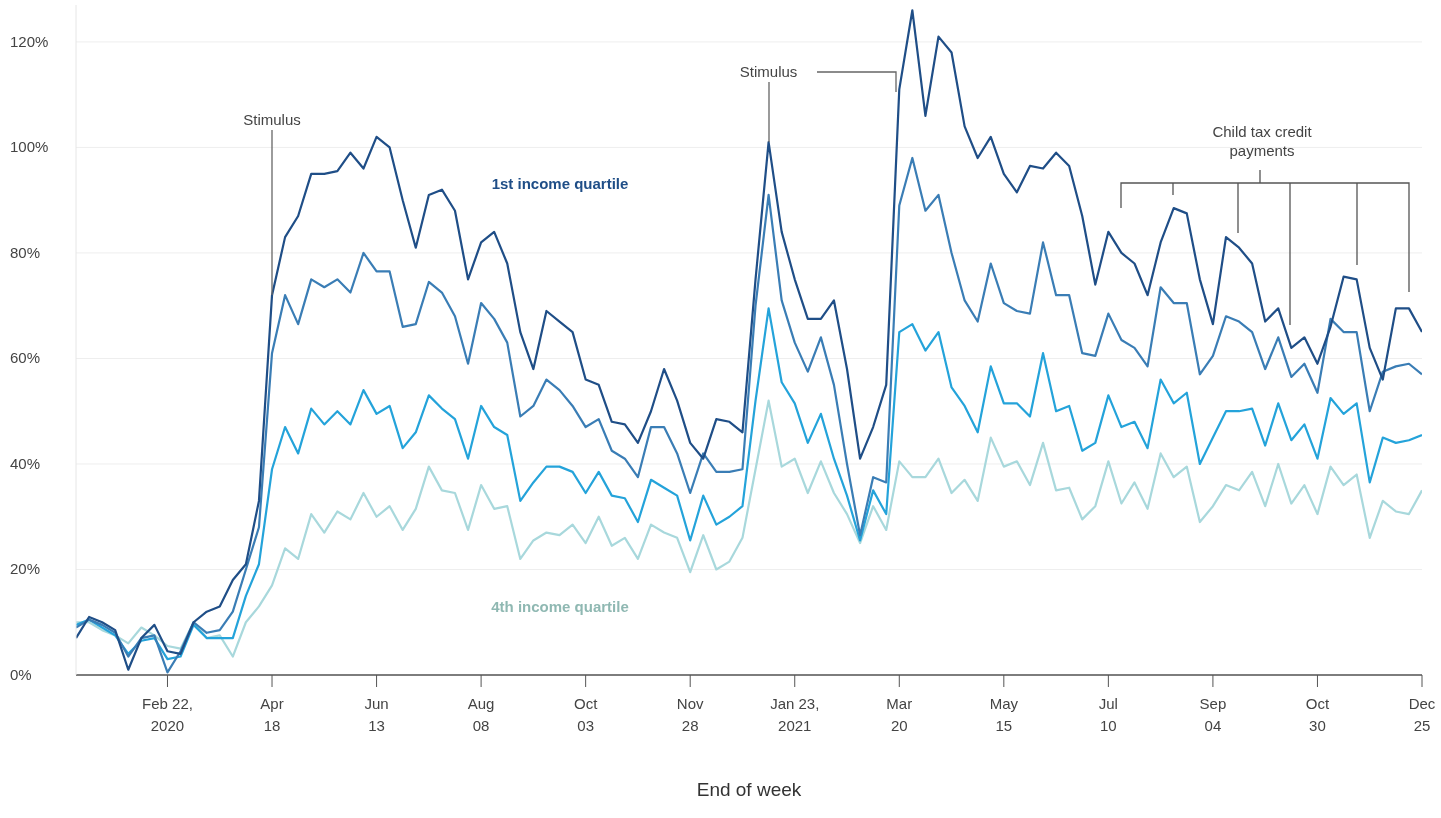  Describe the element at coordinates (899, 714) in the screenshot. I see `x-tick-label: Mar 20` at that location.